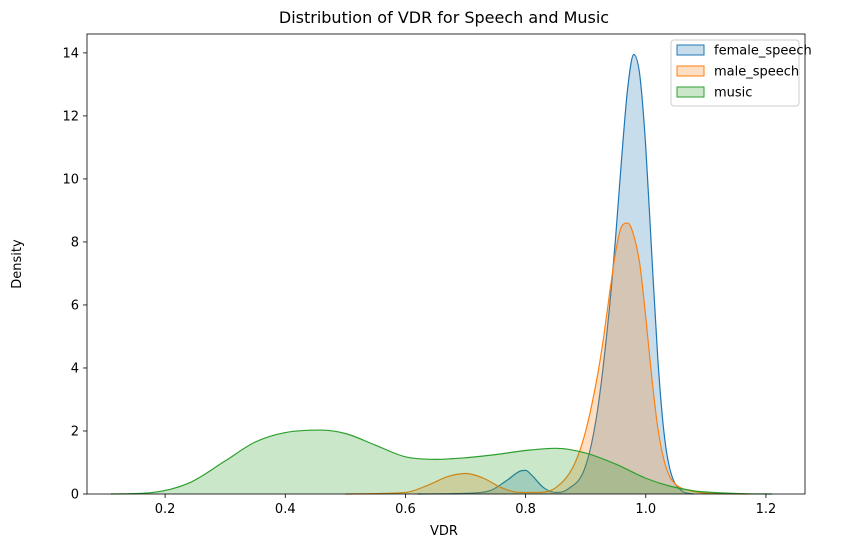  I want to click on y-tick-label: 8, so click(75, 242).